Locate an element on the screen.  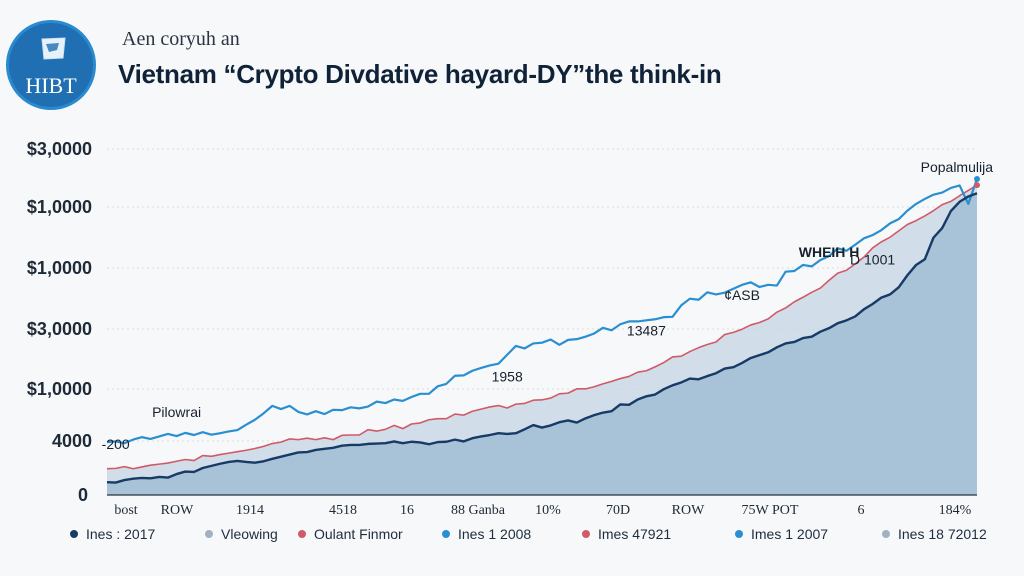
legend-item: Ines 18 72012 is located at coordinates (934, 534).